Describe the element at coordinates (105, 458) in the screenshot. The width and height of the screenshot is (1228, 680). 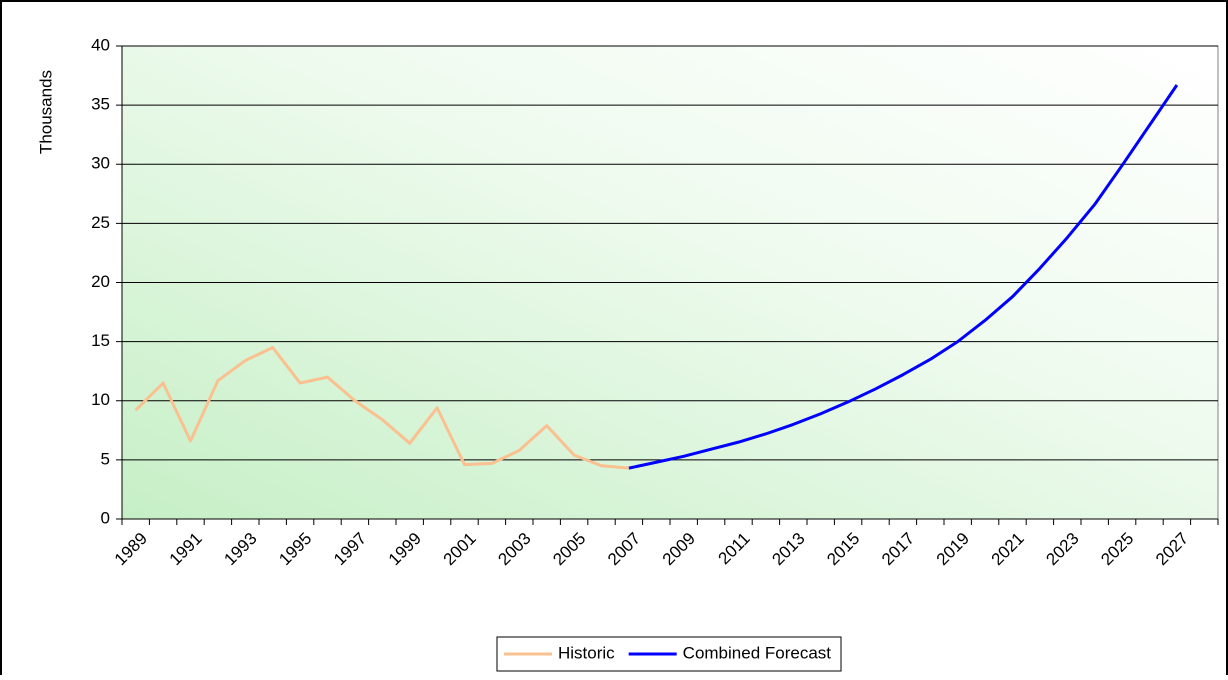
I see `y-tick-label: 5` at that location.